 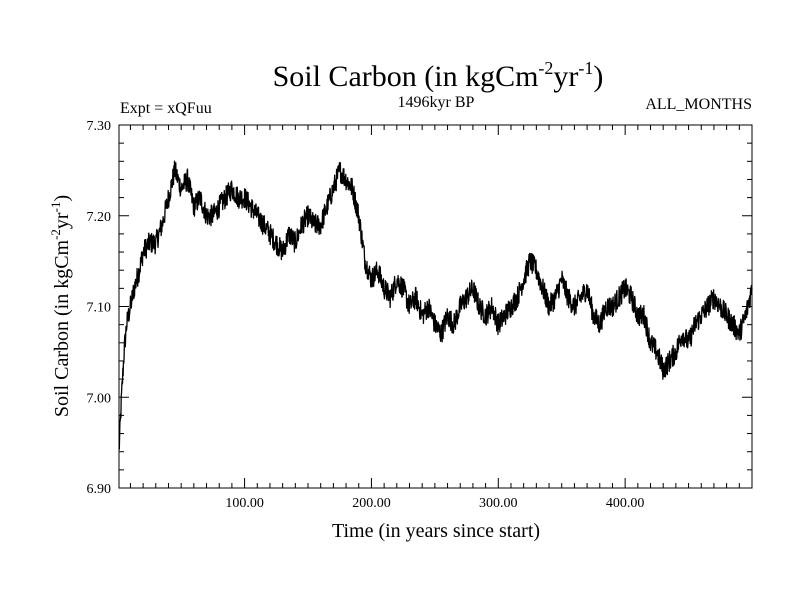 What do you see at coordinates (99, 489) in the screenshot?
I see `y-tick-label: 6.90` at bounding box center [99, 489].